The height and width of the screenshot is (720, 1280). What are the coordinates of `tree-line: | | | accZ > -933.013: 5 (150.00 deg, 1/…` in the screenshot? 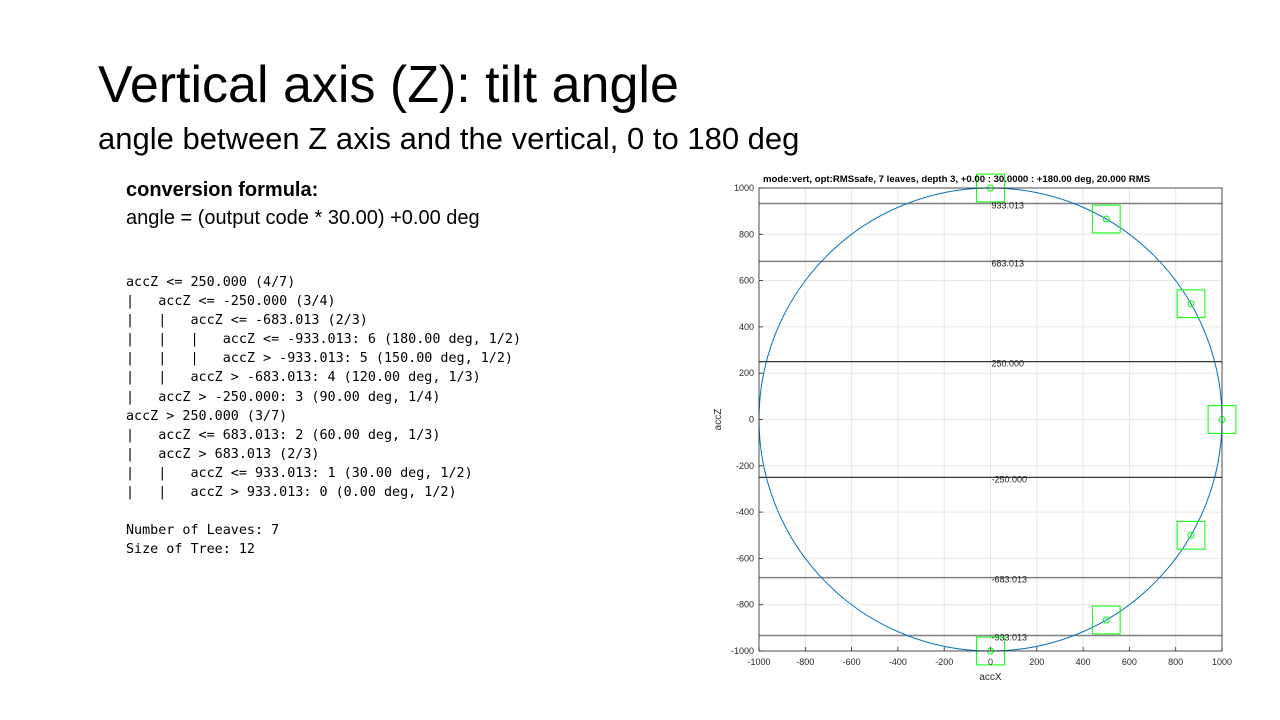 It's located at (319, 359).